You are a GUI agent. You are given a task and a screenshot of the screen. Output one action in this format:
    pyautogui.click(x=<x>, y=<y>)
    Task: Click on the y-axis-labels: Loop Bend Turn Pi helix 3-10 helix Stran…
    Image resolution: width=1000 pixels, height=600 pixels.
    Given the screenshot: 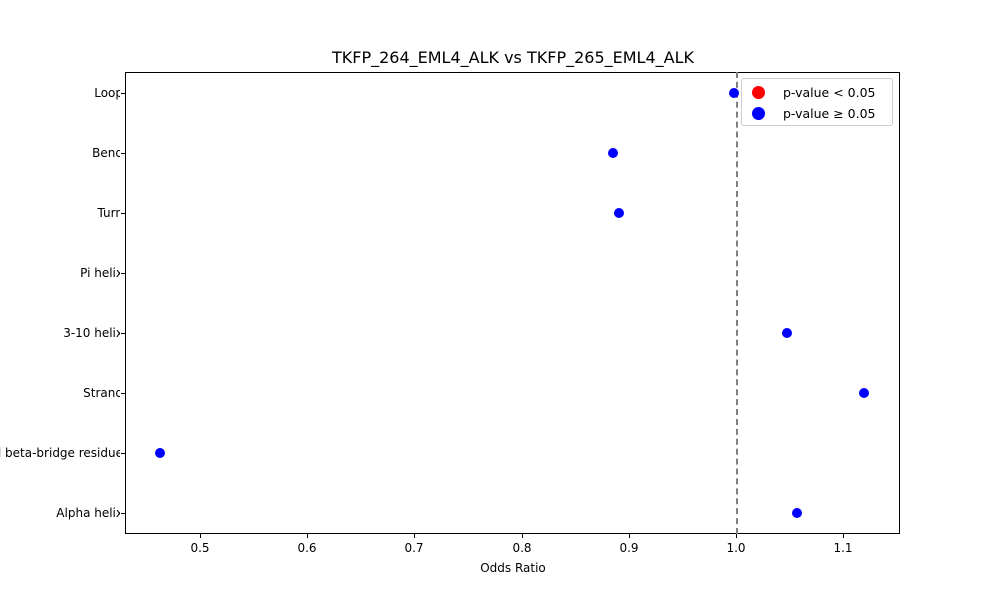 What is the action you would take?
    pyautogui.click(x=60, y=300)
    